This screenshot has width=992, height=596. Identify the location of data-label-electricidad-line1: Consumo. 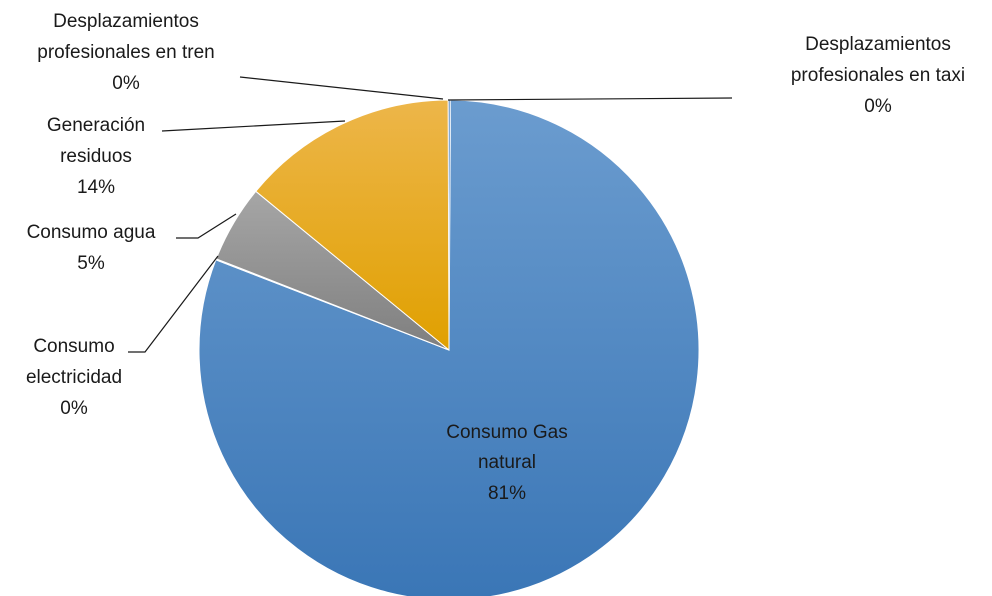
(73, 346).